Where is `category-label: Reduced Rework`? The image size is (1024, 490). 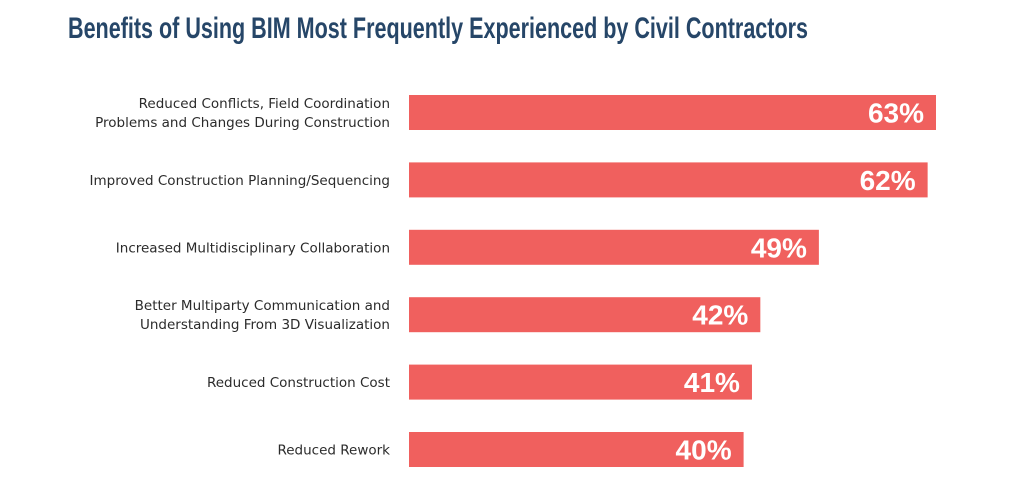
category-label: Reduced Rework is located at coordinates (333, 451).